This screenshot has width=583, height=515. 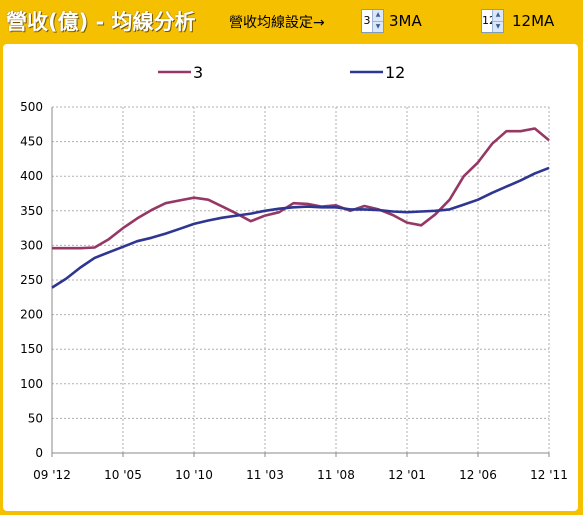 What do you see at coordinates (31, 211) in the screenshot?
I see `y-tick-label: 350` at bounding box center [31, 211].